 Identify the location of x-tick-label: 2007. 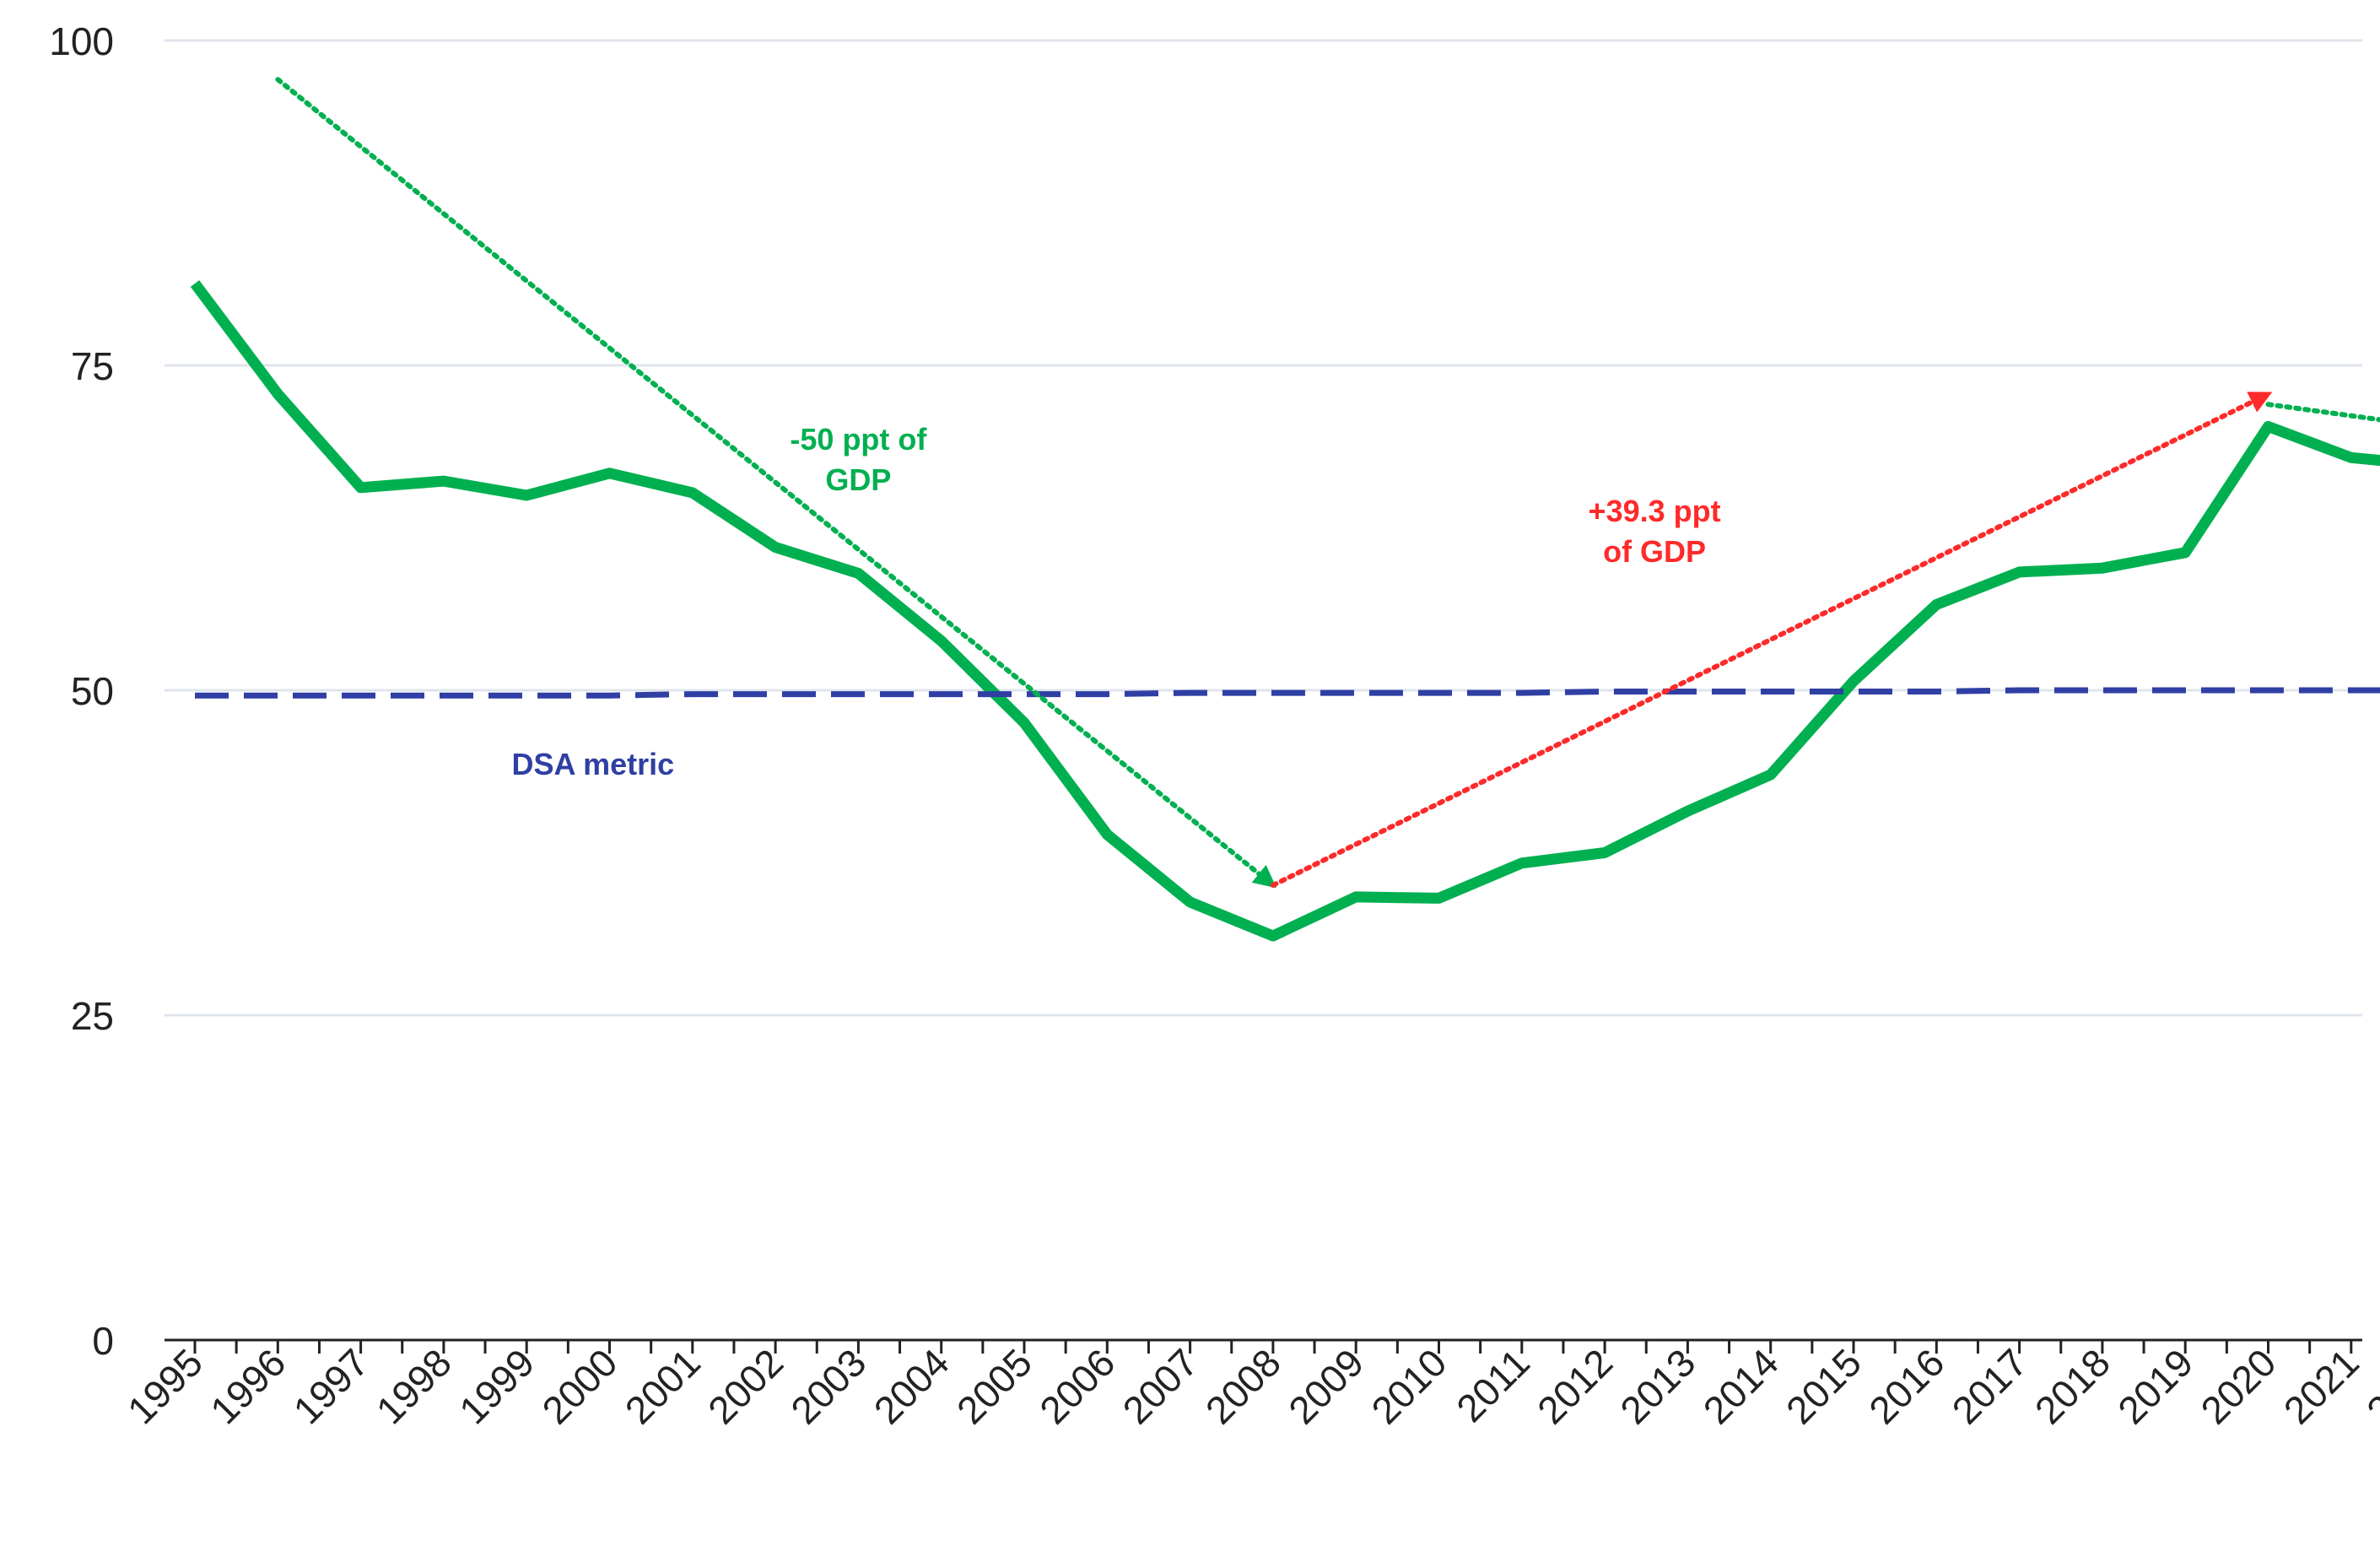
(1160, 1386).